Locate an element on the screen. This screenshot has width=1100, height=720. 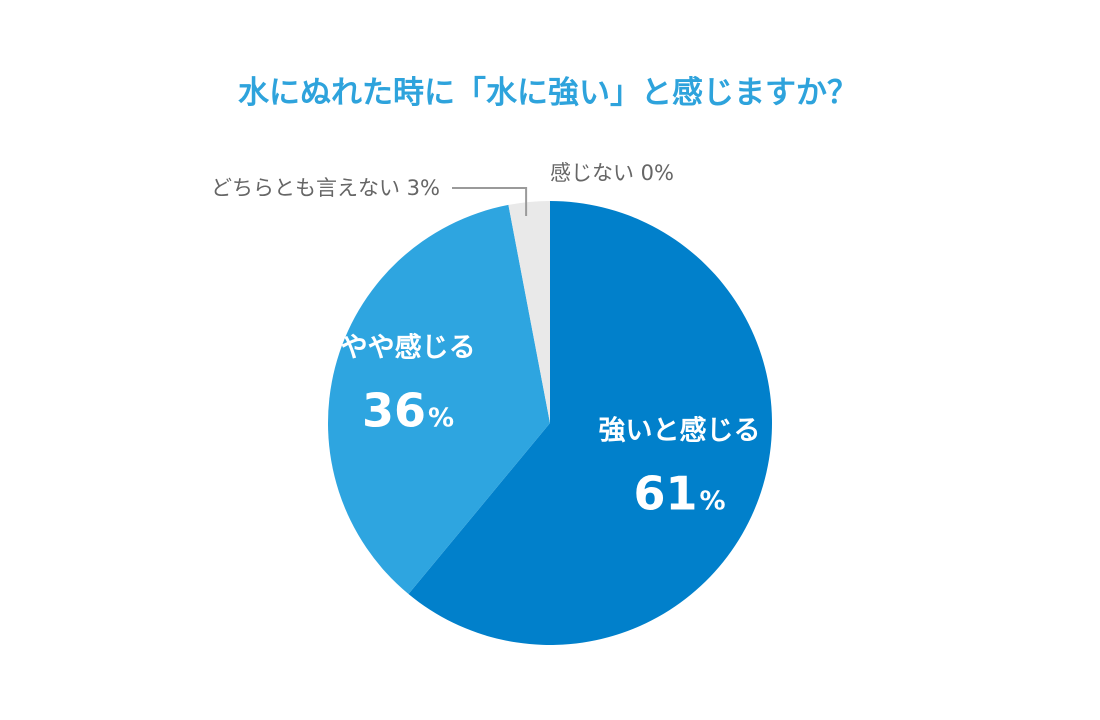
slice-label-0: 強いと感じる is located at coordinates (680, 431).